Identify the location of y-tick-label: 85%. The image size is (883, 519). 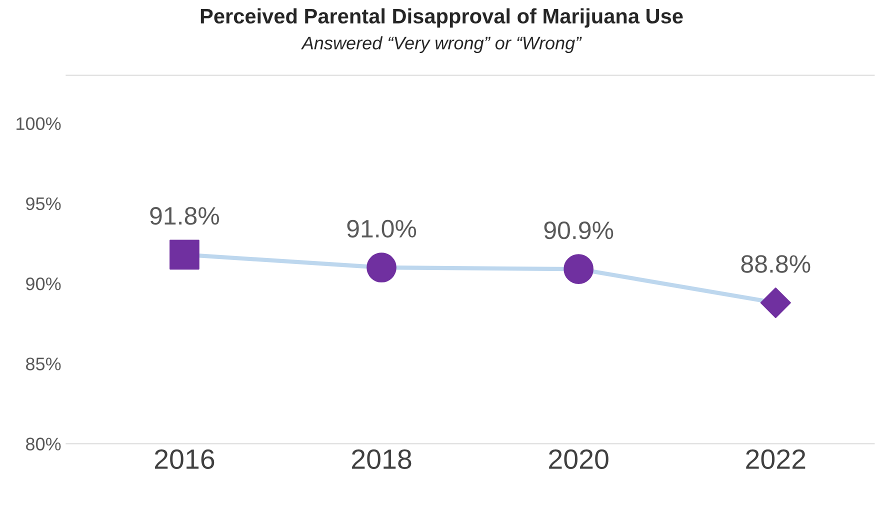
(43, 364).